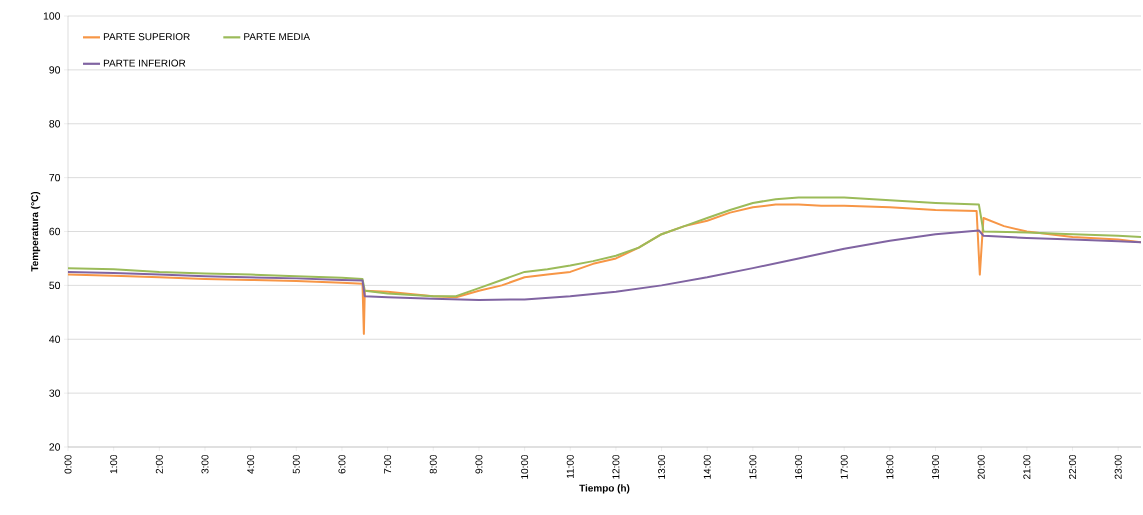 Image resolution: width=1143 pixels, height=515 pixels. Describe the element at coordinates (799, 466) in the screenshot. I see `x-tick-label: 16:00` at that location.